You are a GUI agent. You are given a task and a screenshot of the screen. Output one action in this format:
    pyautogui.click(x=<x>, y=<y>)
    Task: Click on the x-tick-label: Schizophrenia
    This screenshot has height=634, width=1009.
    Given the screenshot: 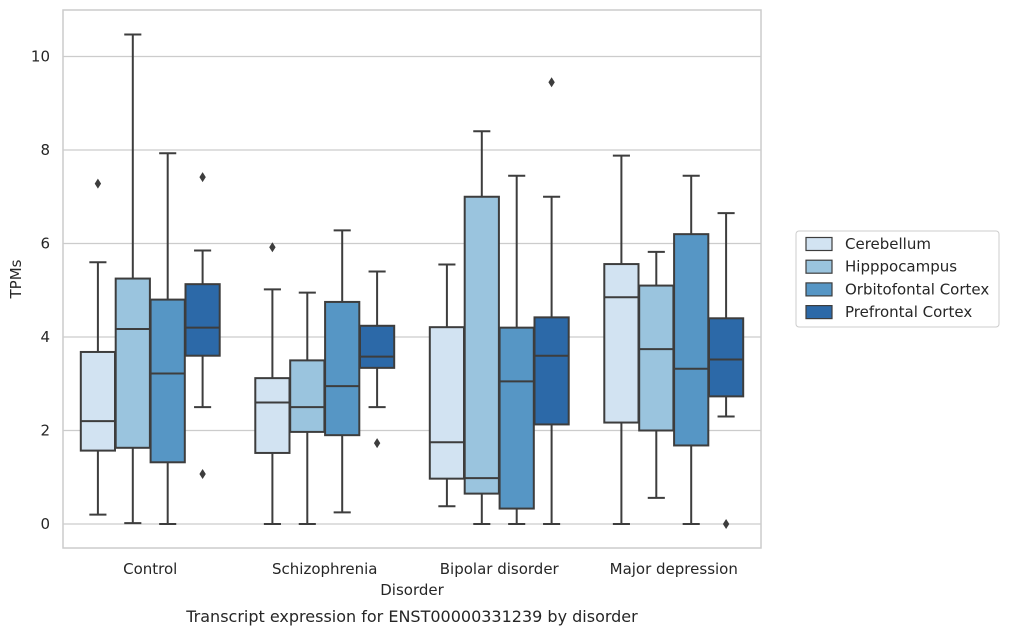 What is the action you would take?
    pyautogui.click(x=324, y=569)
    